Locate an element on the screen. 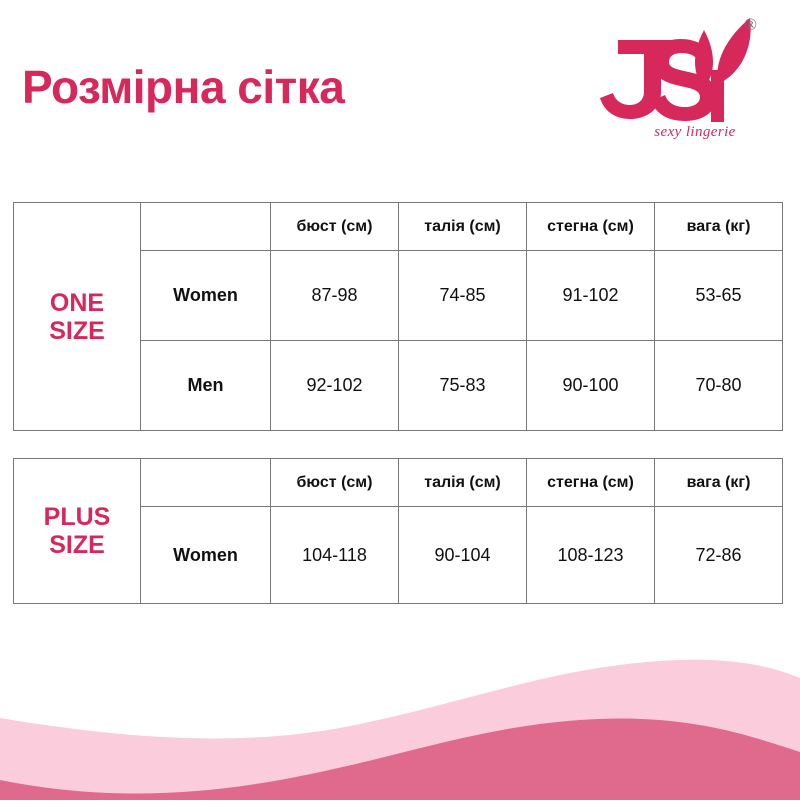  size-category-label: PLUS SIZE is located at coordinates (77, 531).